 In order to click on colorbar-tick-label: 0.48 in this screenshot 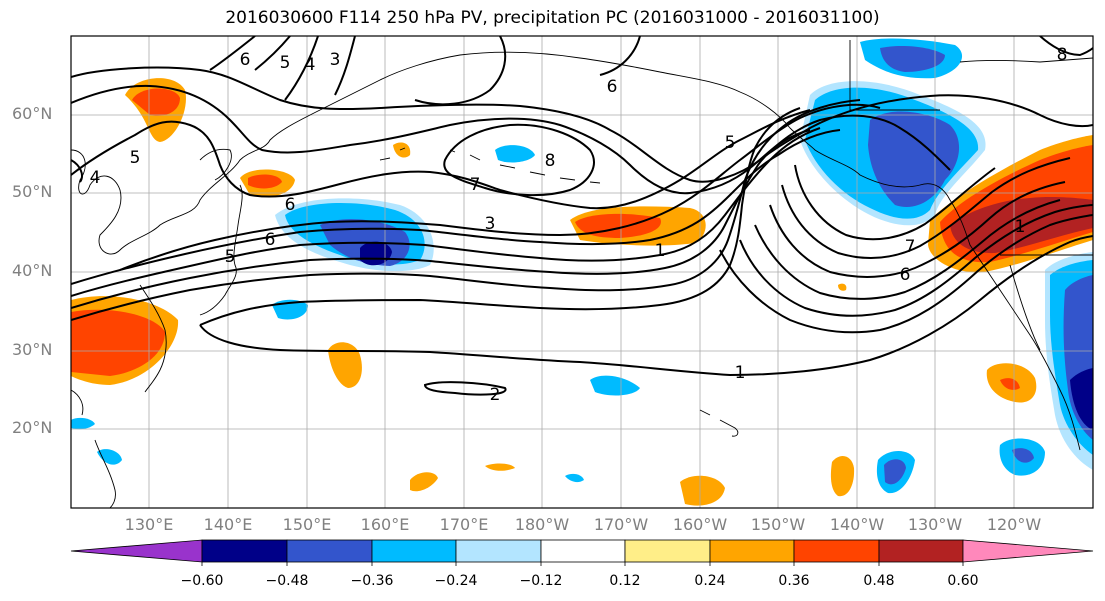, I will do `click(879, 581)`.